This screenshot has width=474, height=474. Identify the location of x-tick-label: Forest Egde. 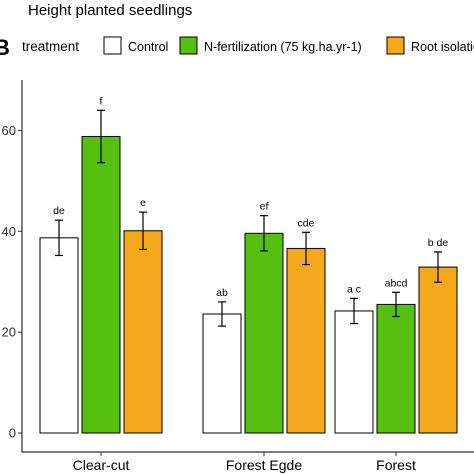
(264, 465).